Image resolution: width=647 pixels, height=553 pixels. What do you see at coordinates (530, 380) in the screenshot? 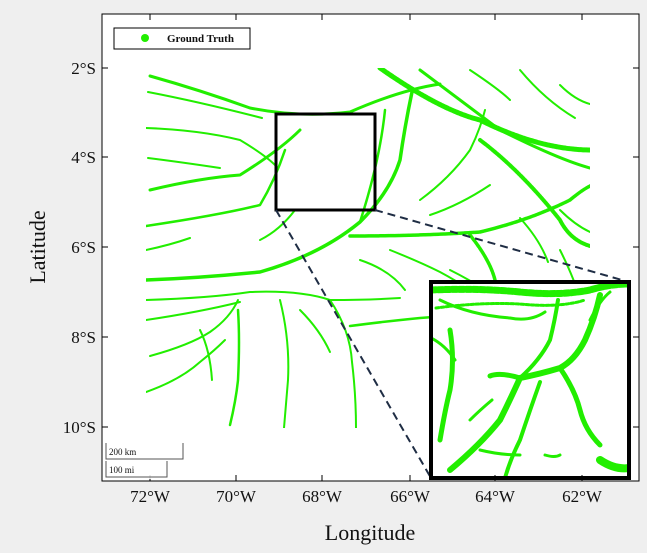
I see `zoom-inset` at bounding box center [530, 380].